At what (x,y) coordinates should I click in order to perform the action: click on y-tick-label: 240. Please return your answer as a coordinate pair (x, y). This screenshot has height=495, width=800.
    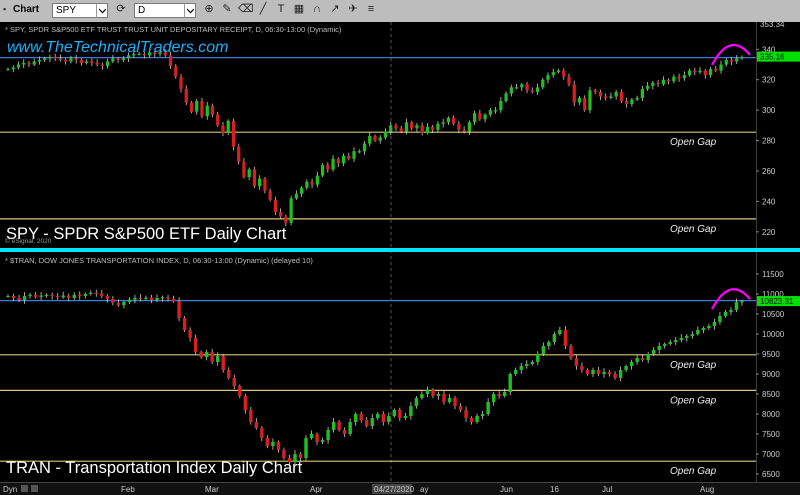
    Looking at the image, I should click on (769, 201).